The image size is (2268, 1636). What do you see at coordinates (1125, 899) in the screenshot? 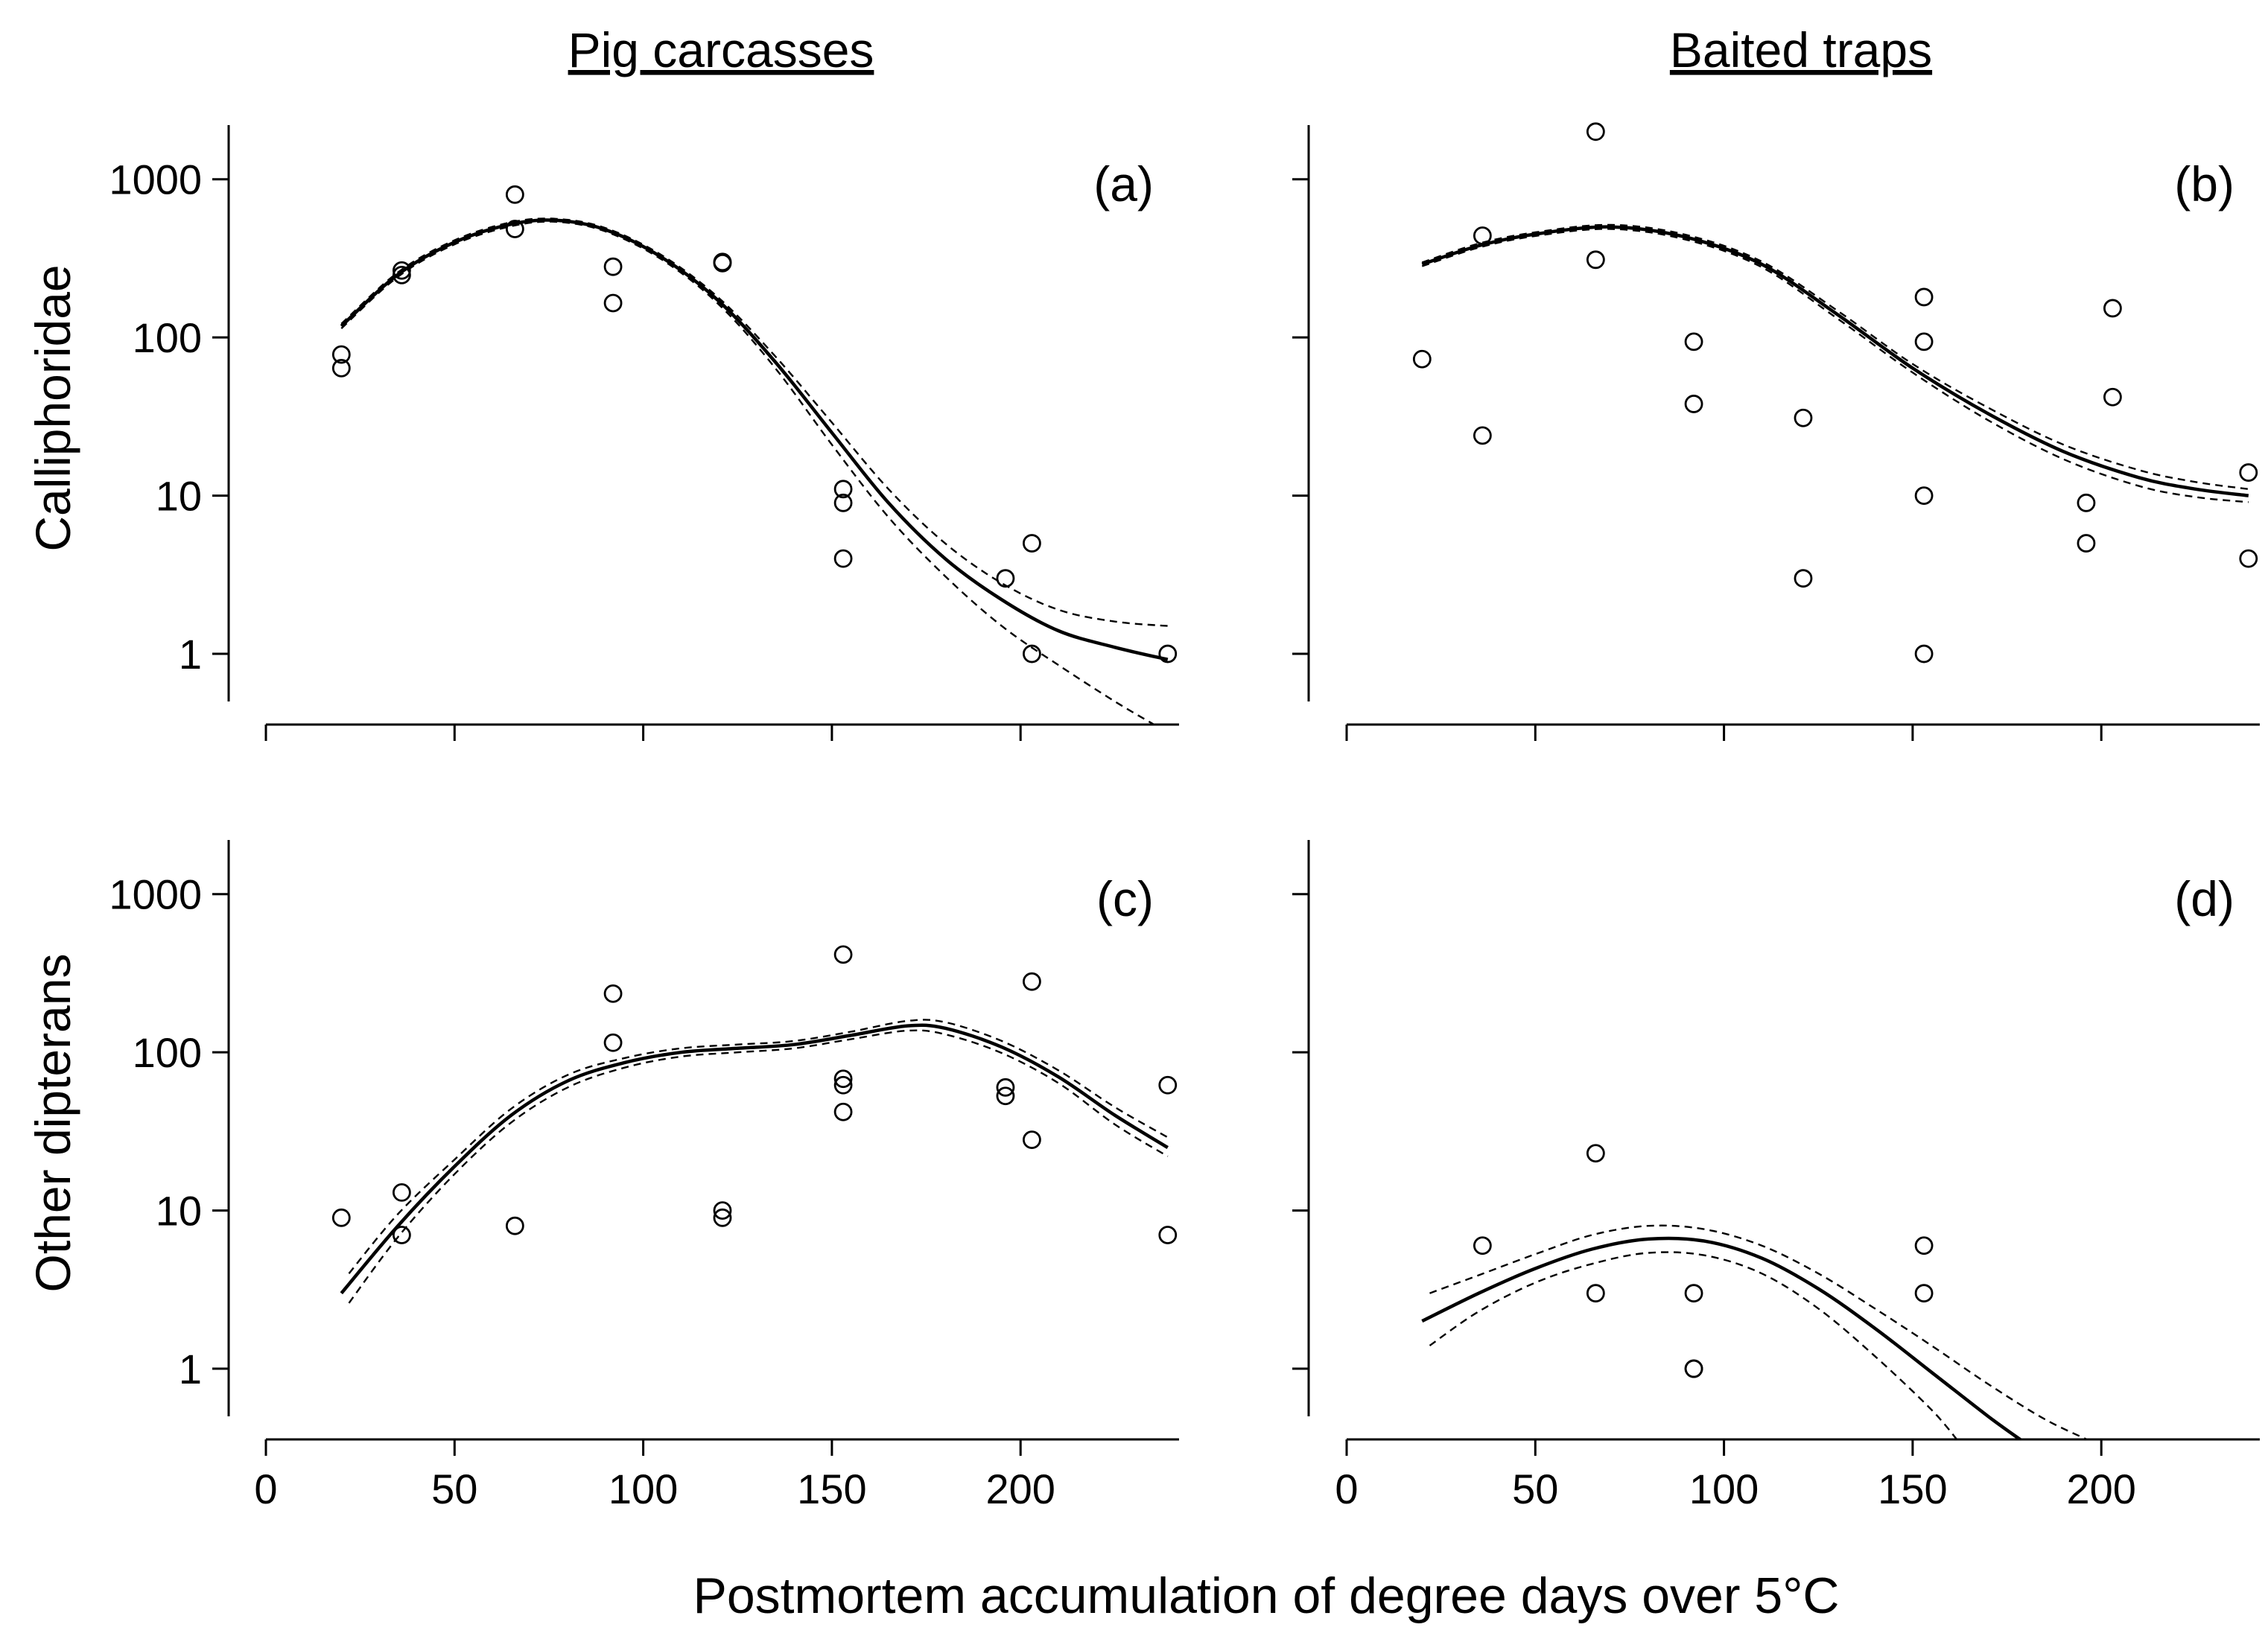
I see `panel-label-c: (c)` at bounding box center [1125, 899].